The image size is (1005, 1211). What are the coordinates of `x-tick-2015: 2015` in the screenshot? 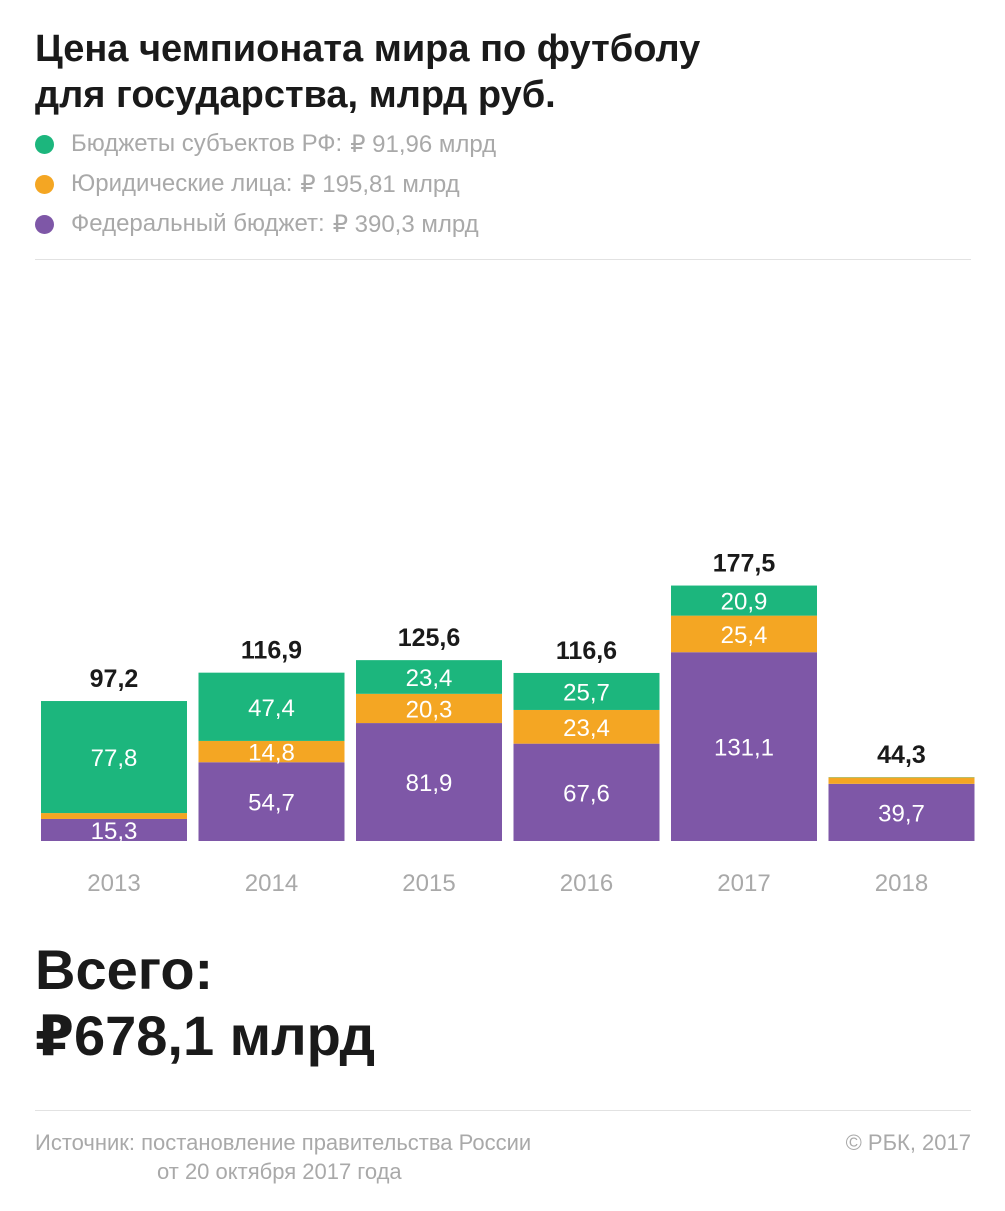 It's located at (428, 883).